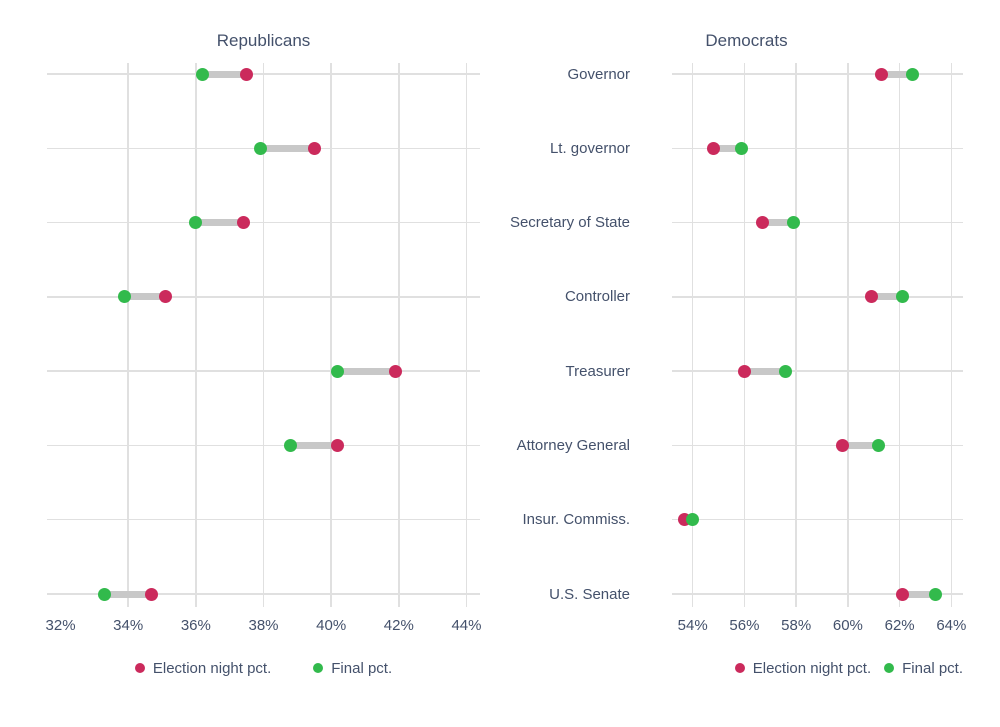 The image size is (1000, 727). I want to click on republicans-legend: Election night pct. Final pct., so click(263, 668).